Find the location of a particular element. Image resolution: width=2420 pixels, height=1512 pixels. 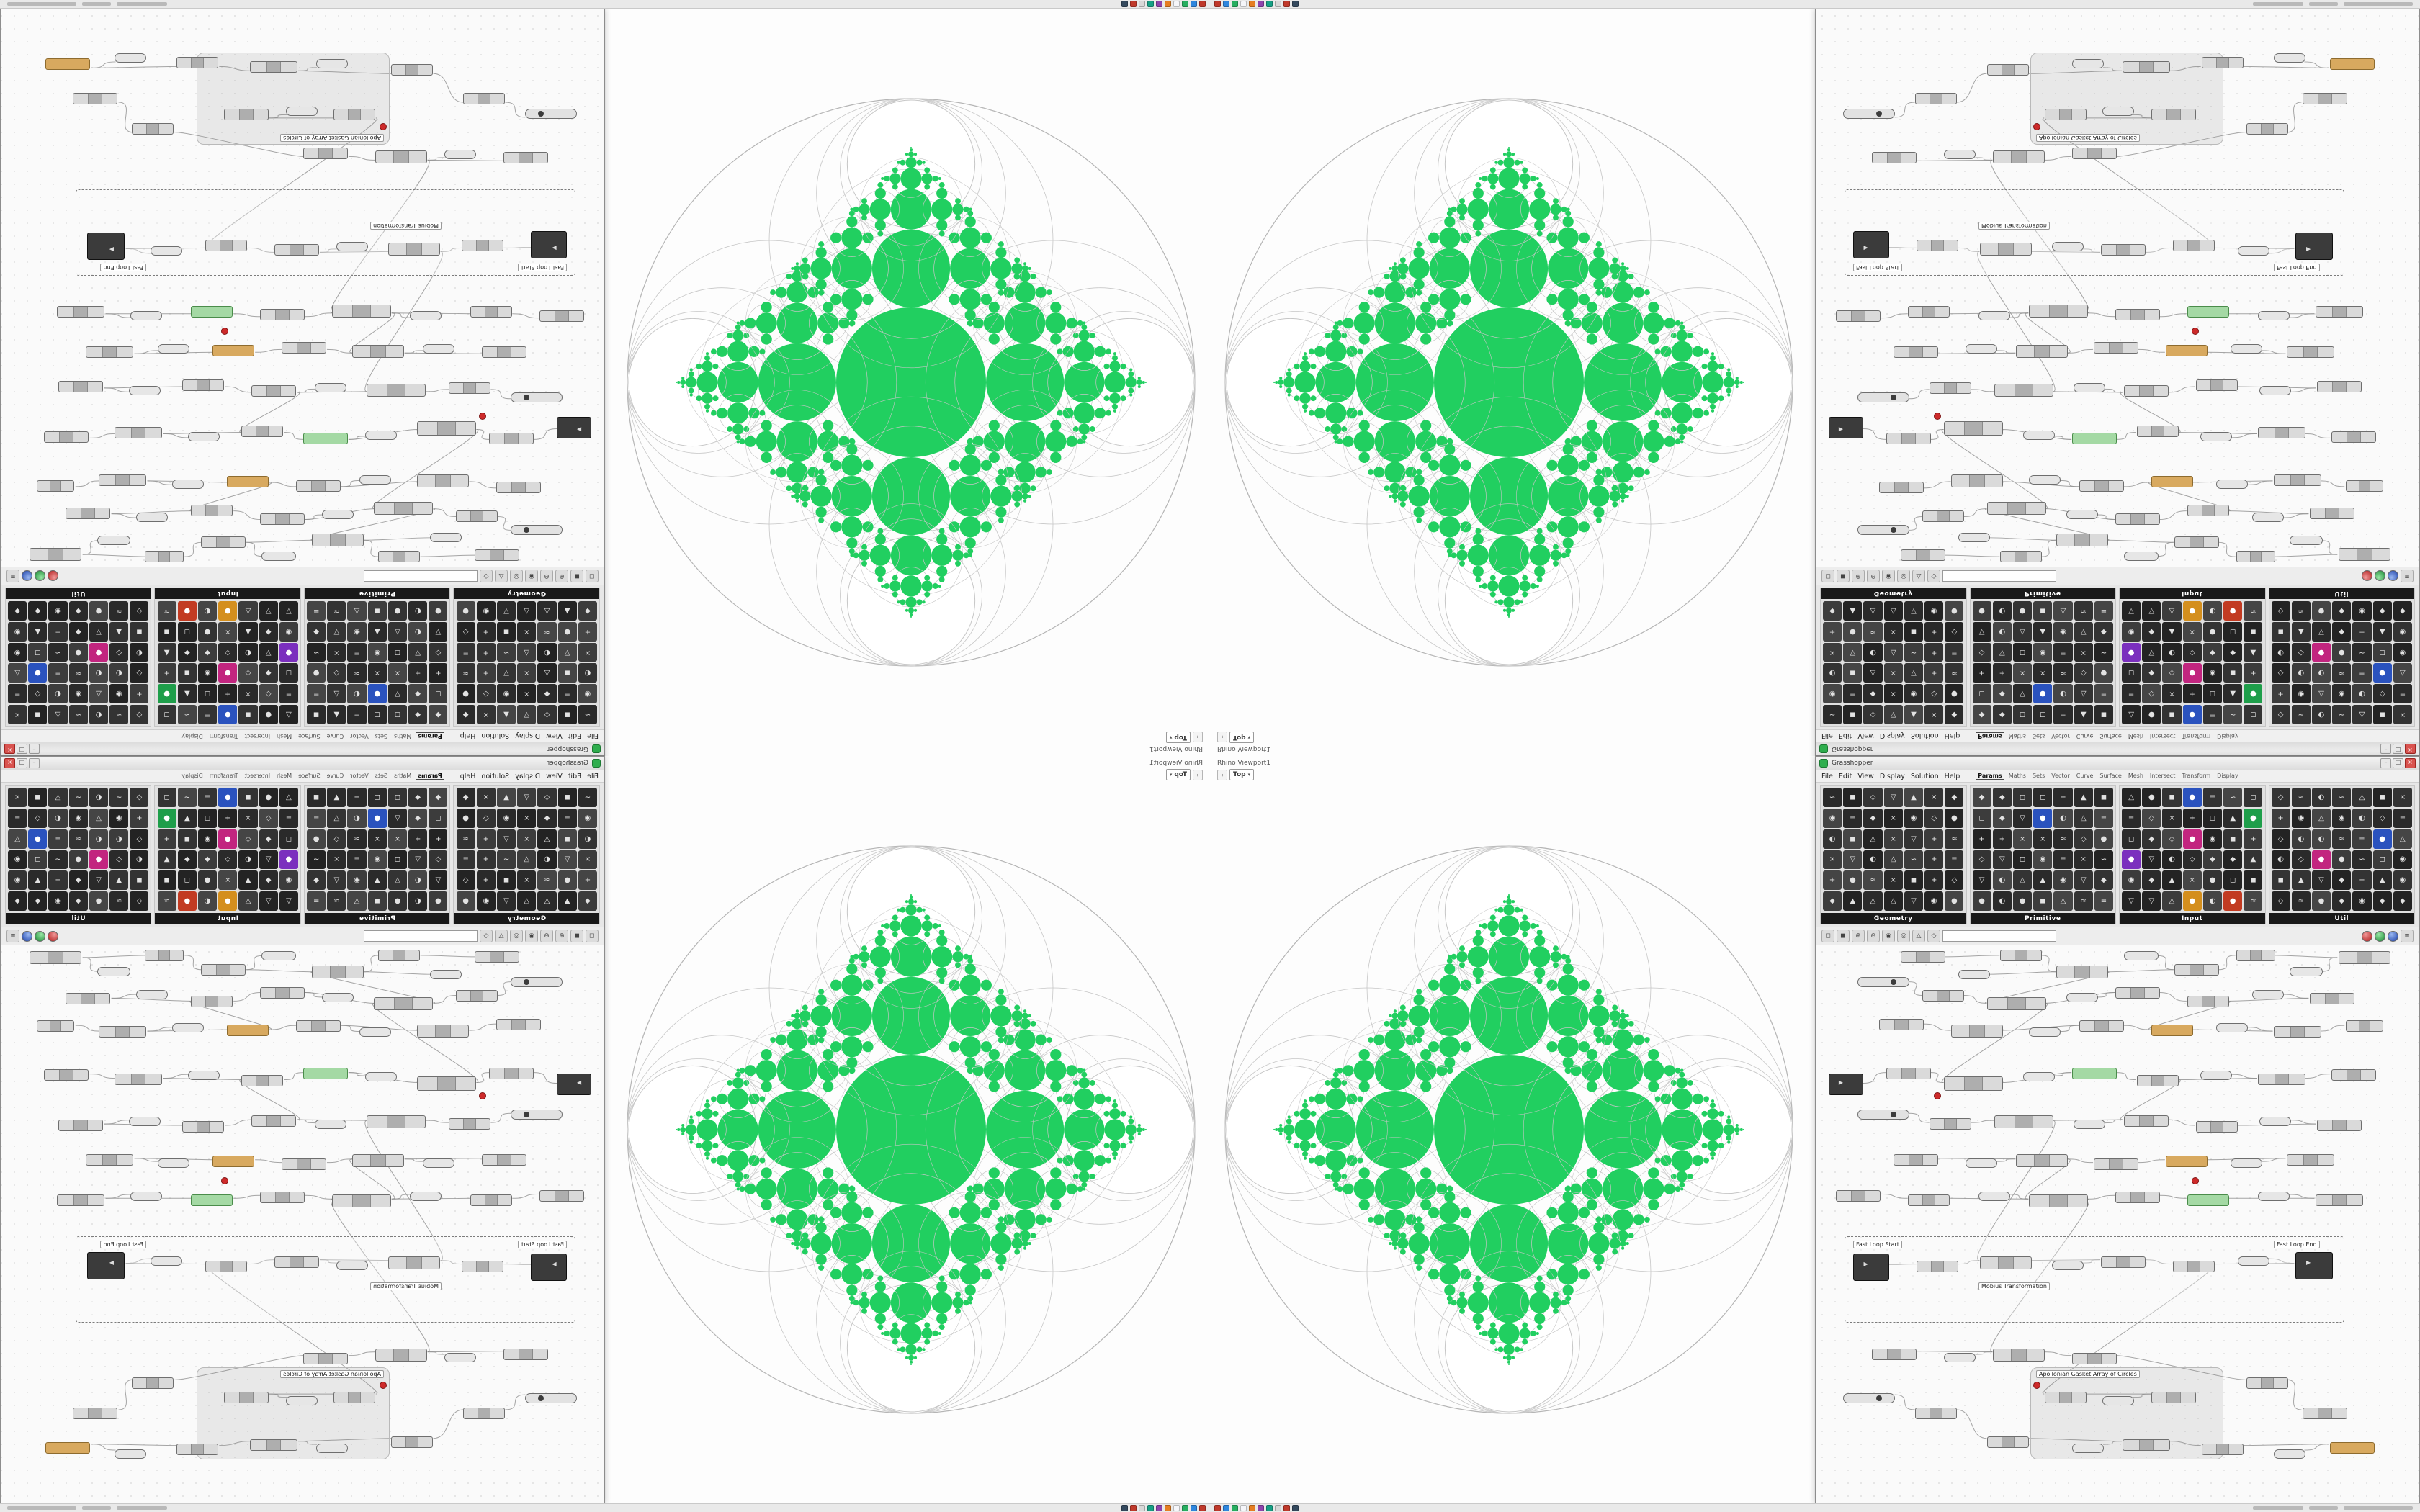

palette-icon: ◇ is located at coordinates (38, 694).